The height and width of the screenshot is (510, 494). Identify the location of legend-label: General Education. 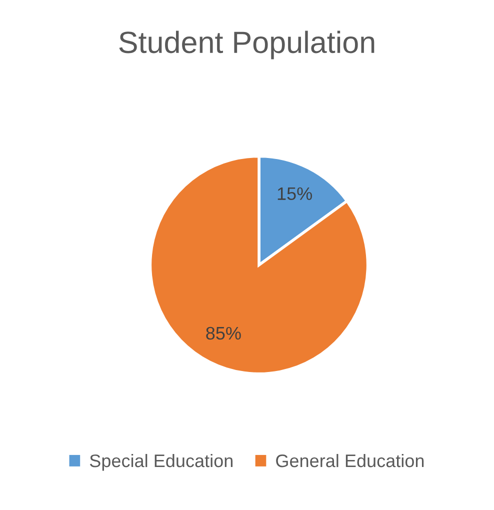
(350, 461).